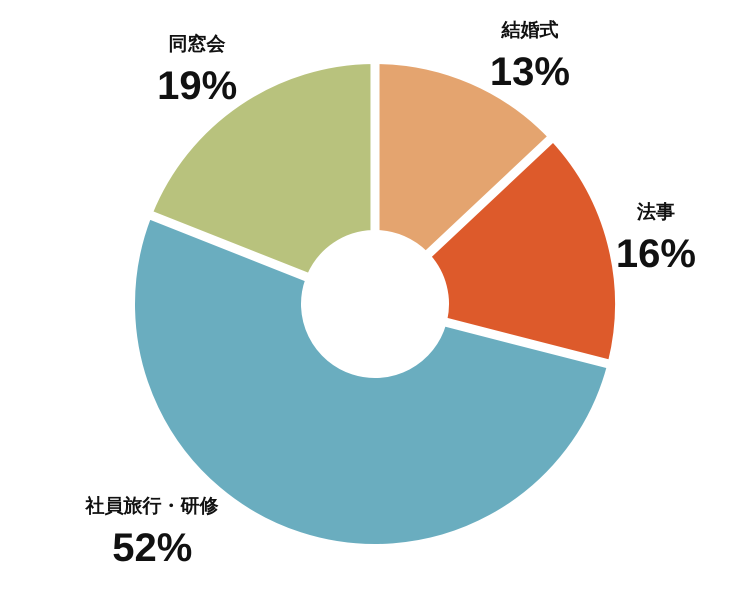  I want to click on data-label: 52%, so click(152, 548).